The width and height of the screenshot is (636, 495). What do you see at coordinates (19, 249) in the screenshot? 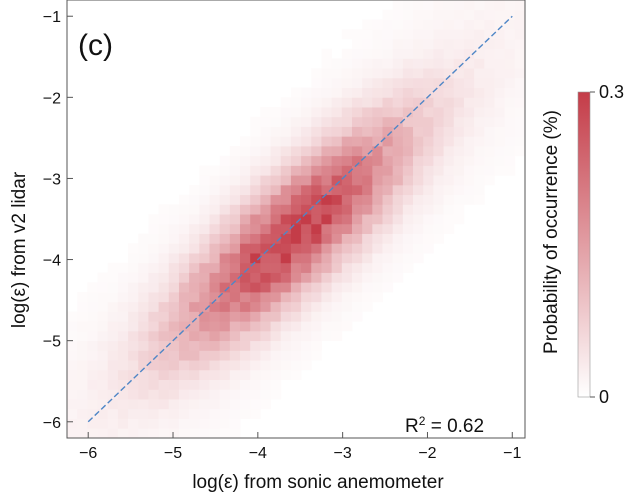
I see `y-axis-label: log(ε) from v2 lidar` at bounding box center [19, 249].